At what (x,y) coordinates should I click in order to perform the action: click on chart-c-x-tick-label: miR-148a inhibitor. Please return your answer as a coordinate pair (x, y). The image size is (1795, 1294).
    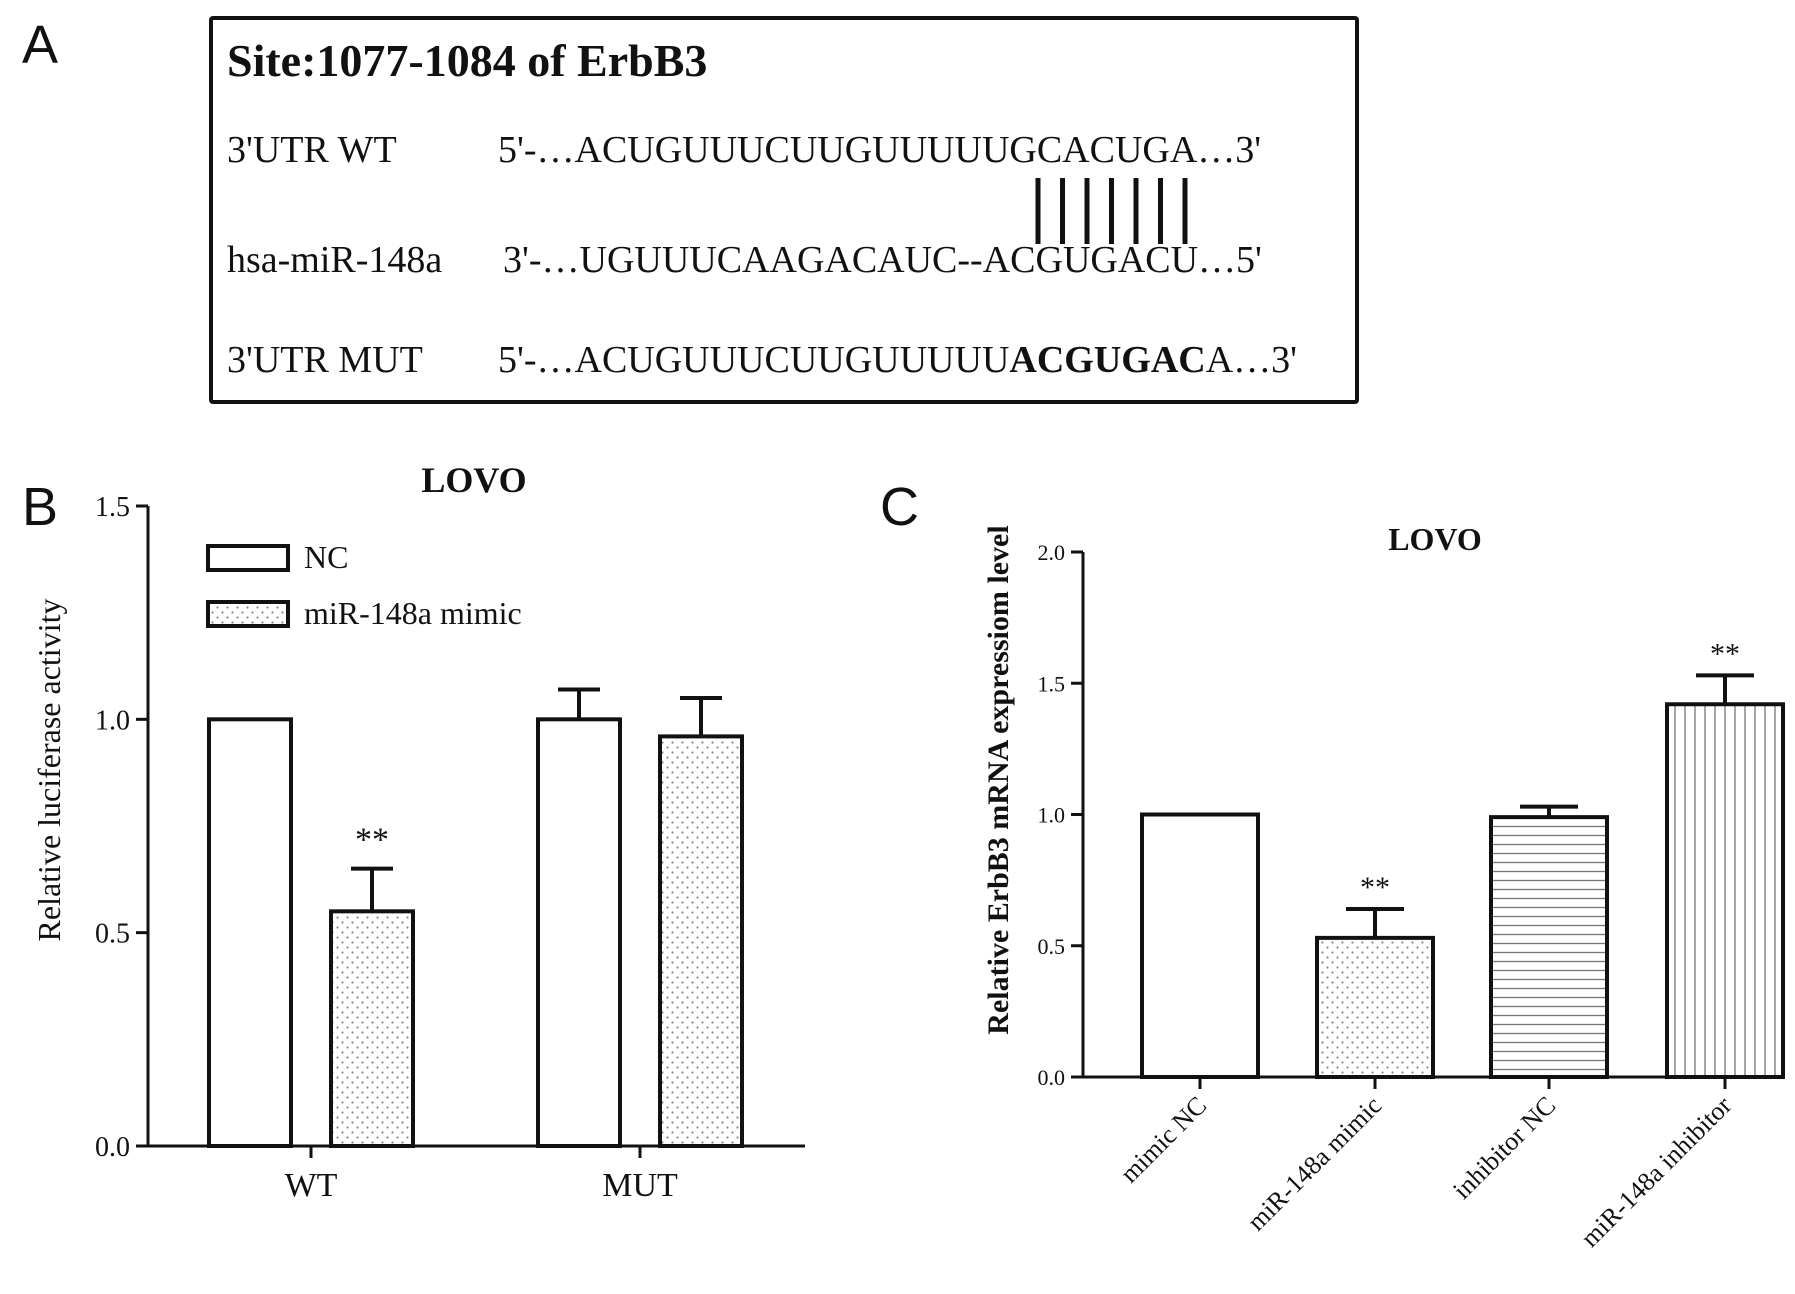
    Looking at the image, I should click on (1656, 1171).